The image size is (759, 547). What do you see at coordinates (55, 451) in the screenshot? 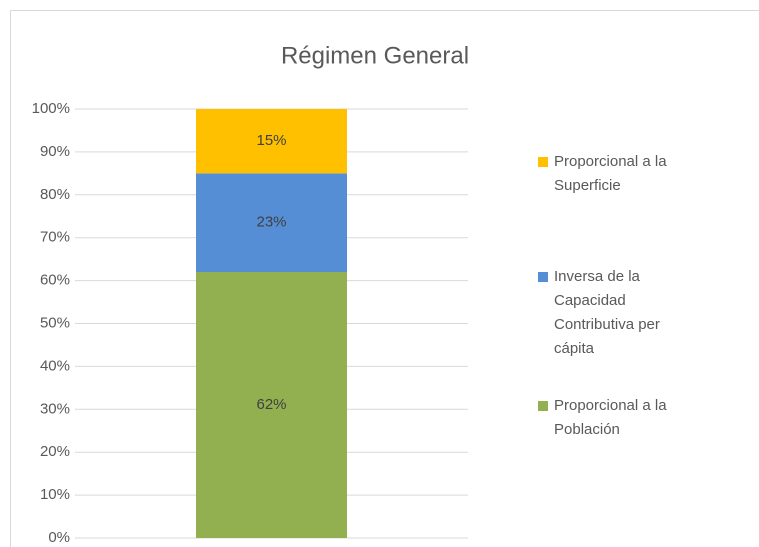
I see `y-tick-label: 20%` at bounding box center [55, 451].